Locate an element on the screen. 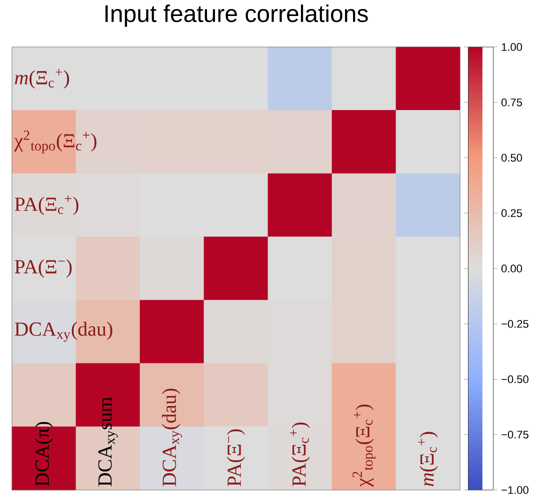 This screenshot has width=548, height=497. color-bar-label: −1.00 is located at coordinates (515, 490).